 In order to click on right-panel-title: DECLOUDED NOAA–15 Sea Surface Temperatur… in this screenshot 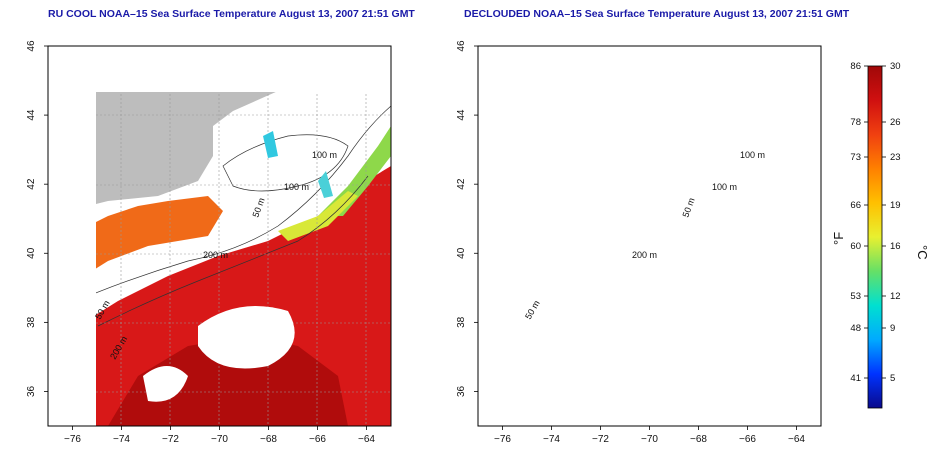, I will do `click(657, 14)`.